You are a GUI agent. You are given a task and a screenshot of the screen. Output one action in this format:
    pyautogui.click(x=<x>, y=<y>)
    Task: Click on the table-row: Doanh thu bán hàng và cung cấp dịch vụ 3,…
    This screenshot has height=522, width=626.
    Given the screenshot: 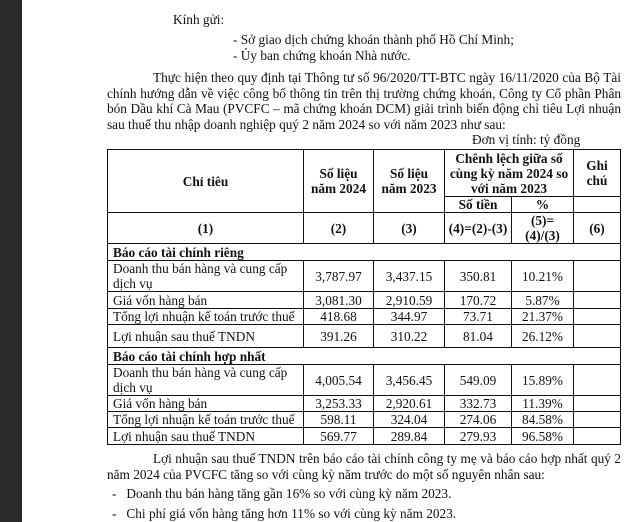 What is the action you would take?
    pyautogui.click(x=364, y=276)
    